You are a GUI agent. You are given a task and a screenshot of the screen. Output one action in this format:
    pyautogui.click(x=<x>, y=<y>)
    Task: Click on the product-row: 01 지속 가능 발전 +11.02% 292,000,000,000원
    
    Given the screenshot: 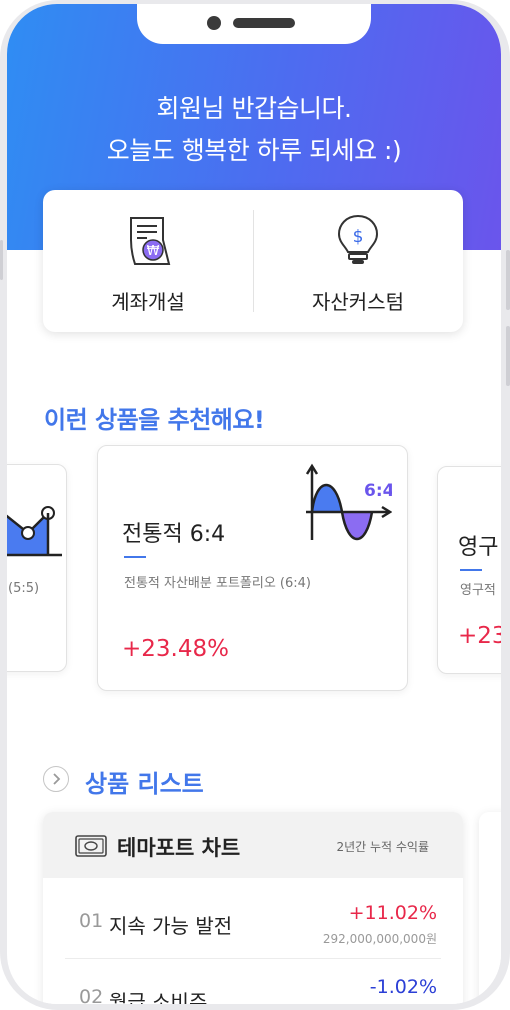 What is the action you would take?
    pyautogui.click(x=253, y=931)
    